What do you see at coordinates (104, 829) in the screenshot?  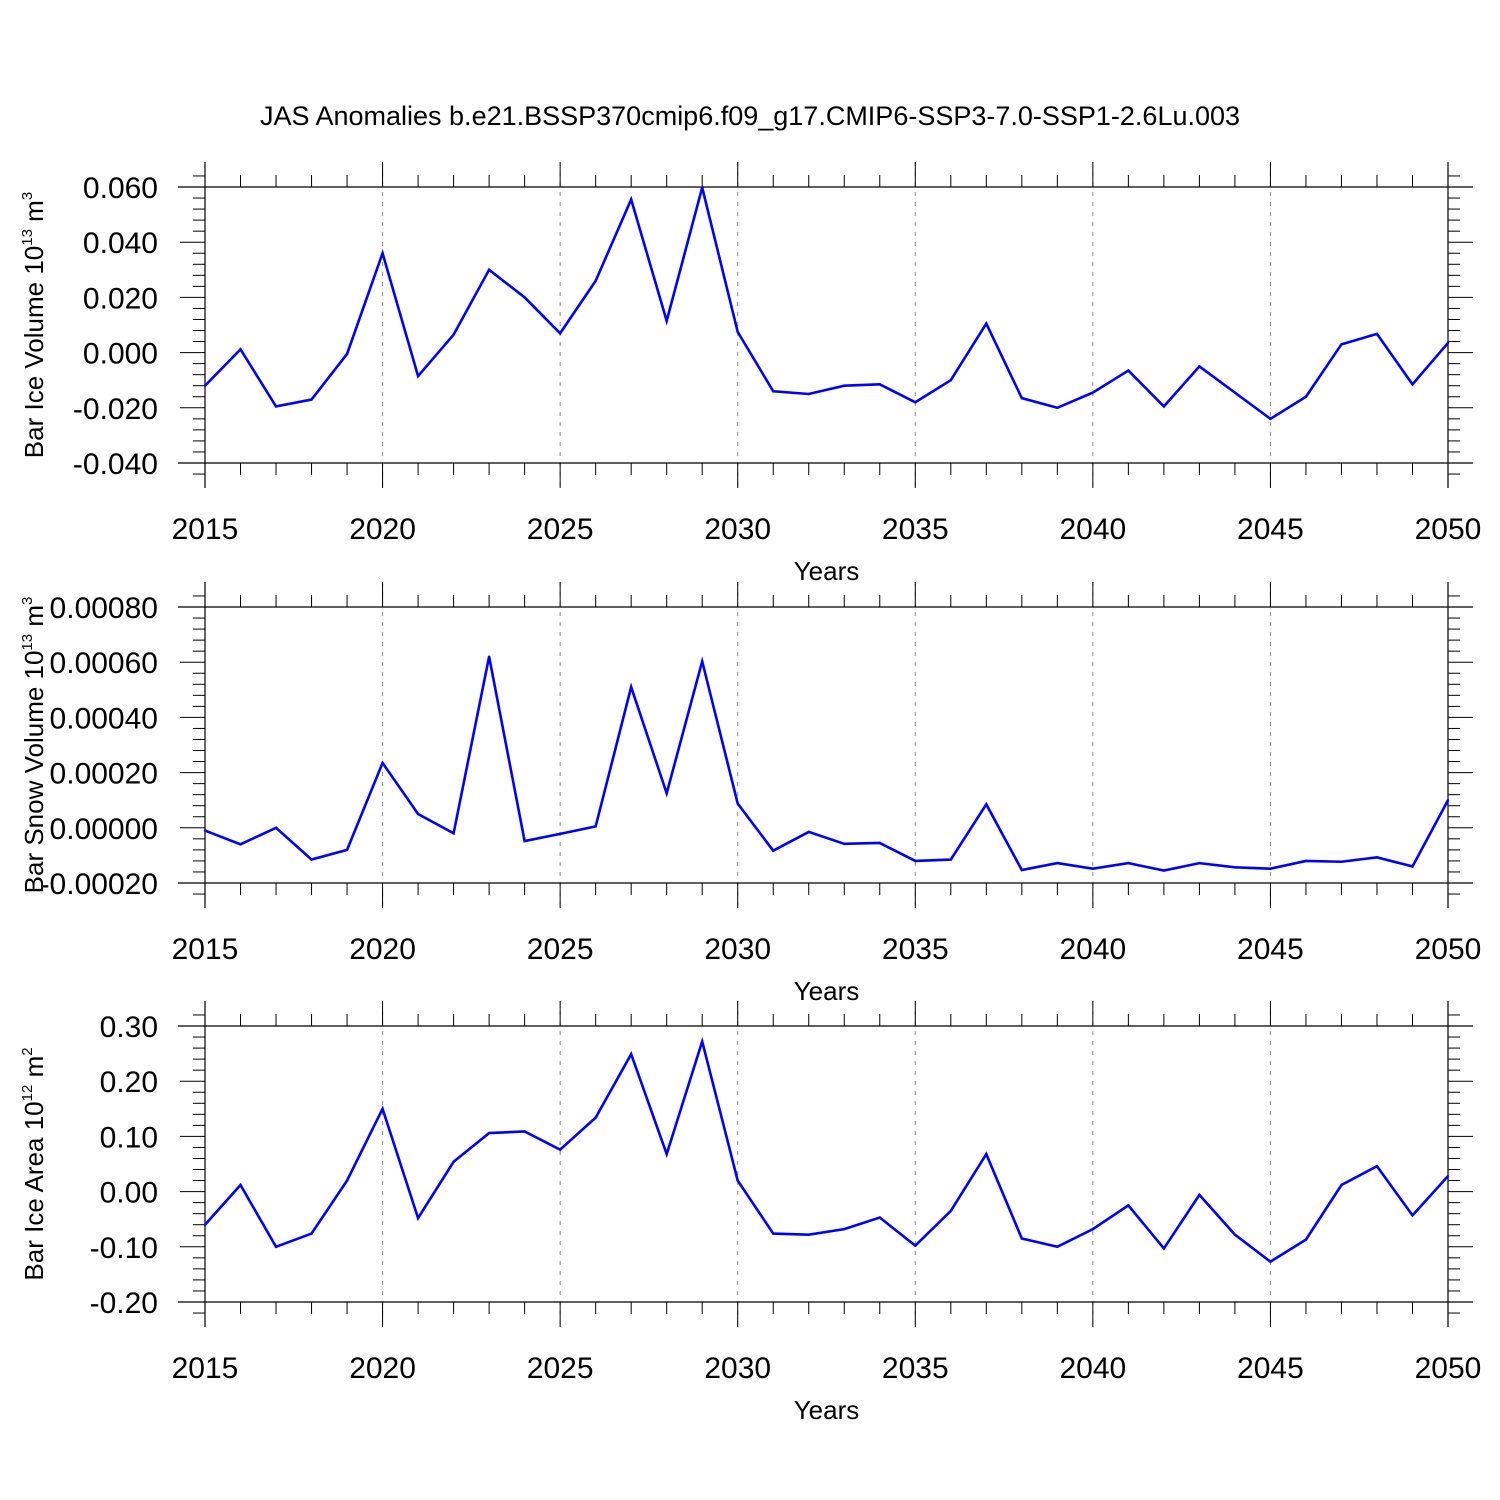 I see `y-tick-label: 0.00000` at bounding box center [104, 829].